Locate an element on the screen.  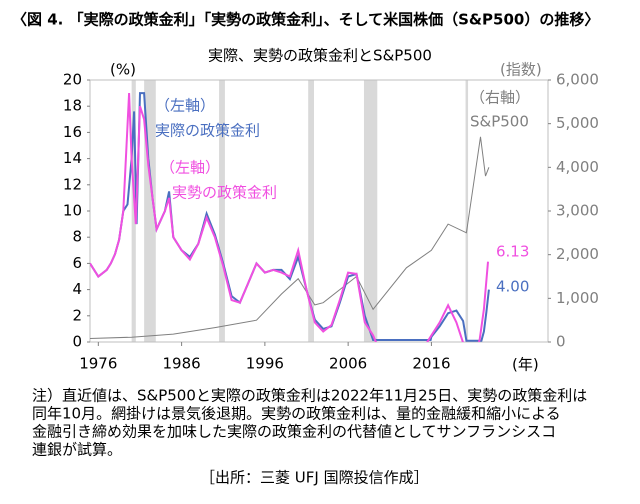
legend-label: S&P500 is located at coordinates (499, 122).